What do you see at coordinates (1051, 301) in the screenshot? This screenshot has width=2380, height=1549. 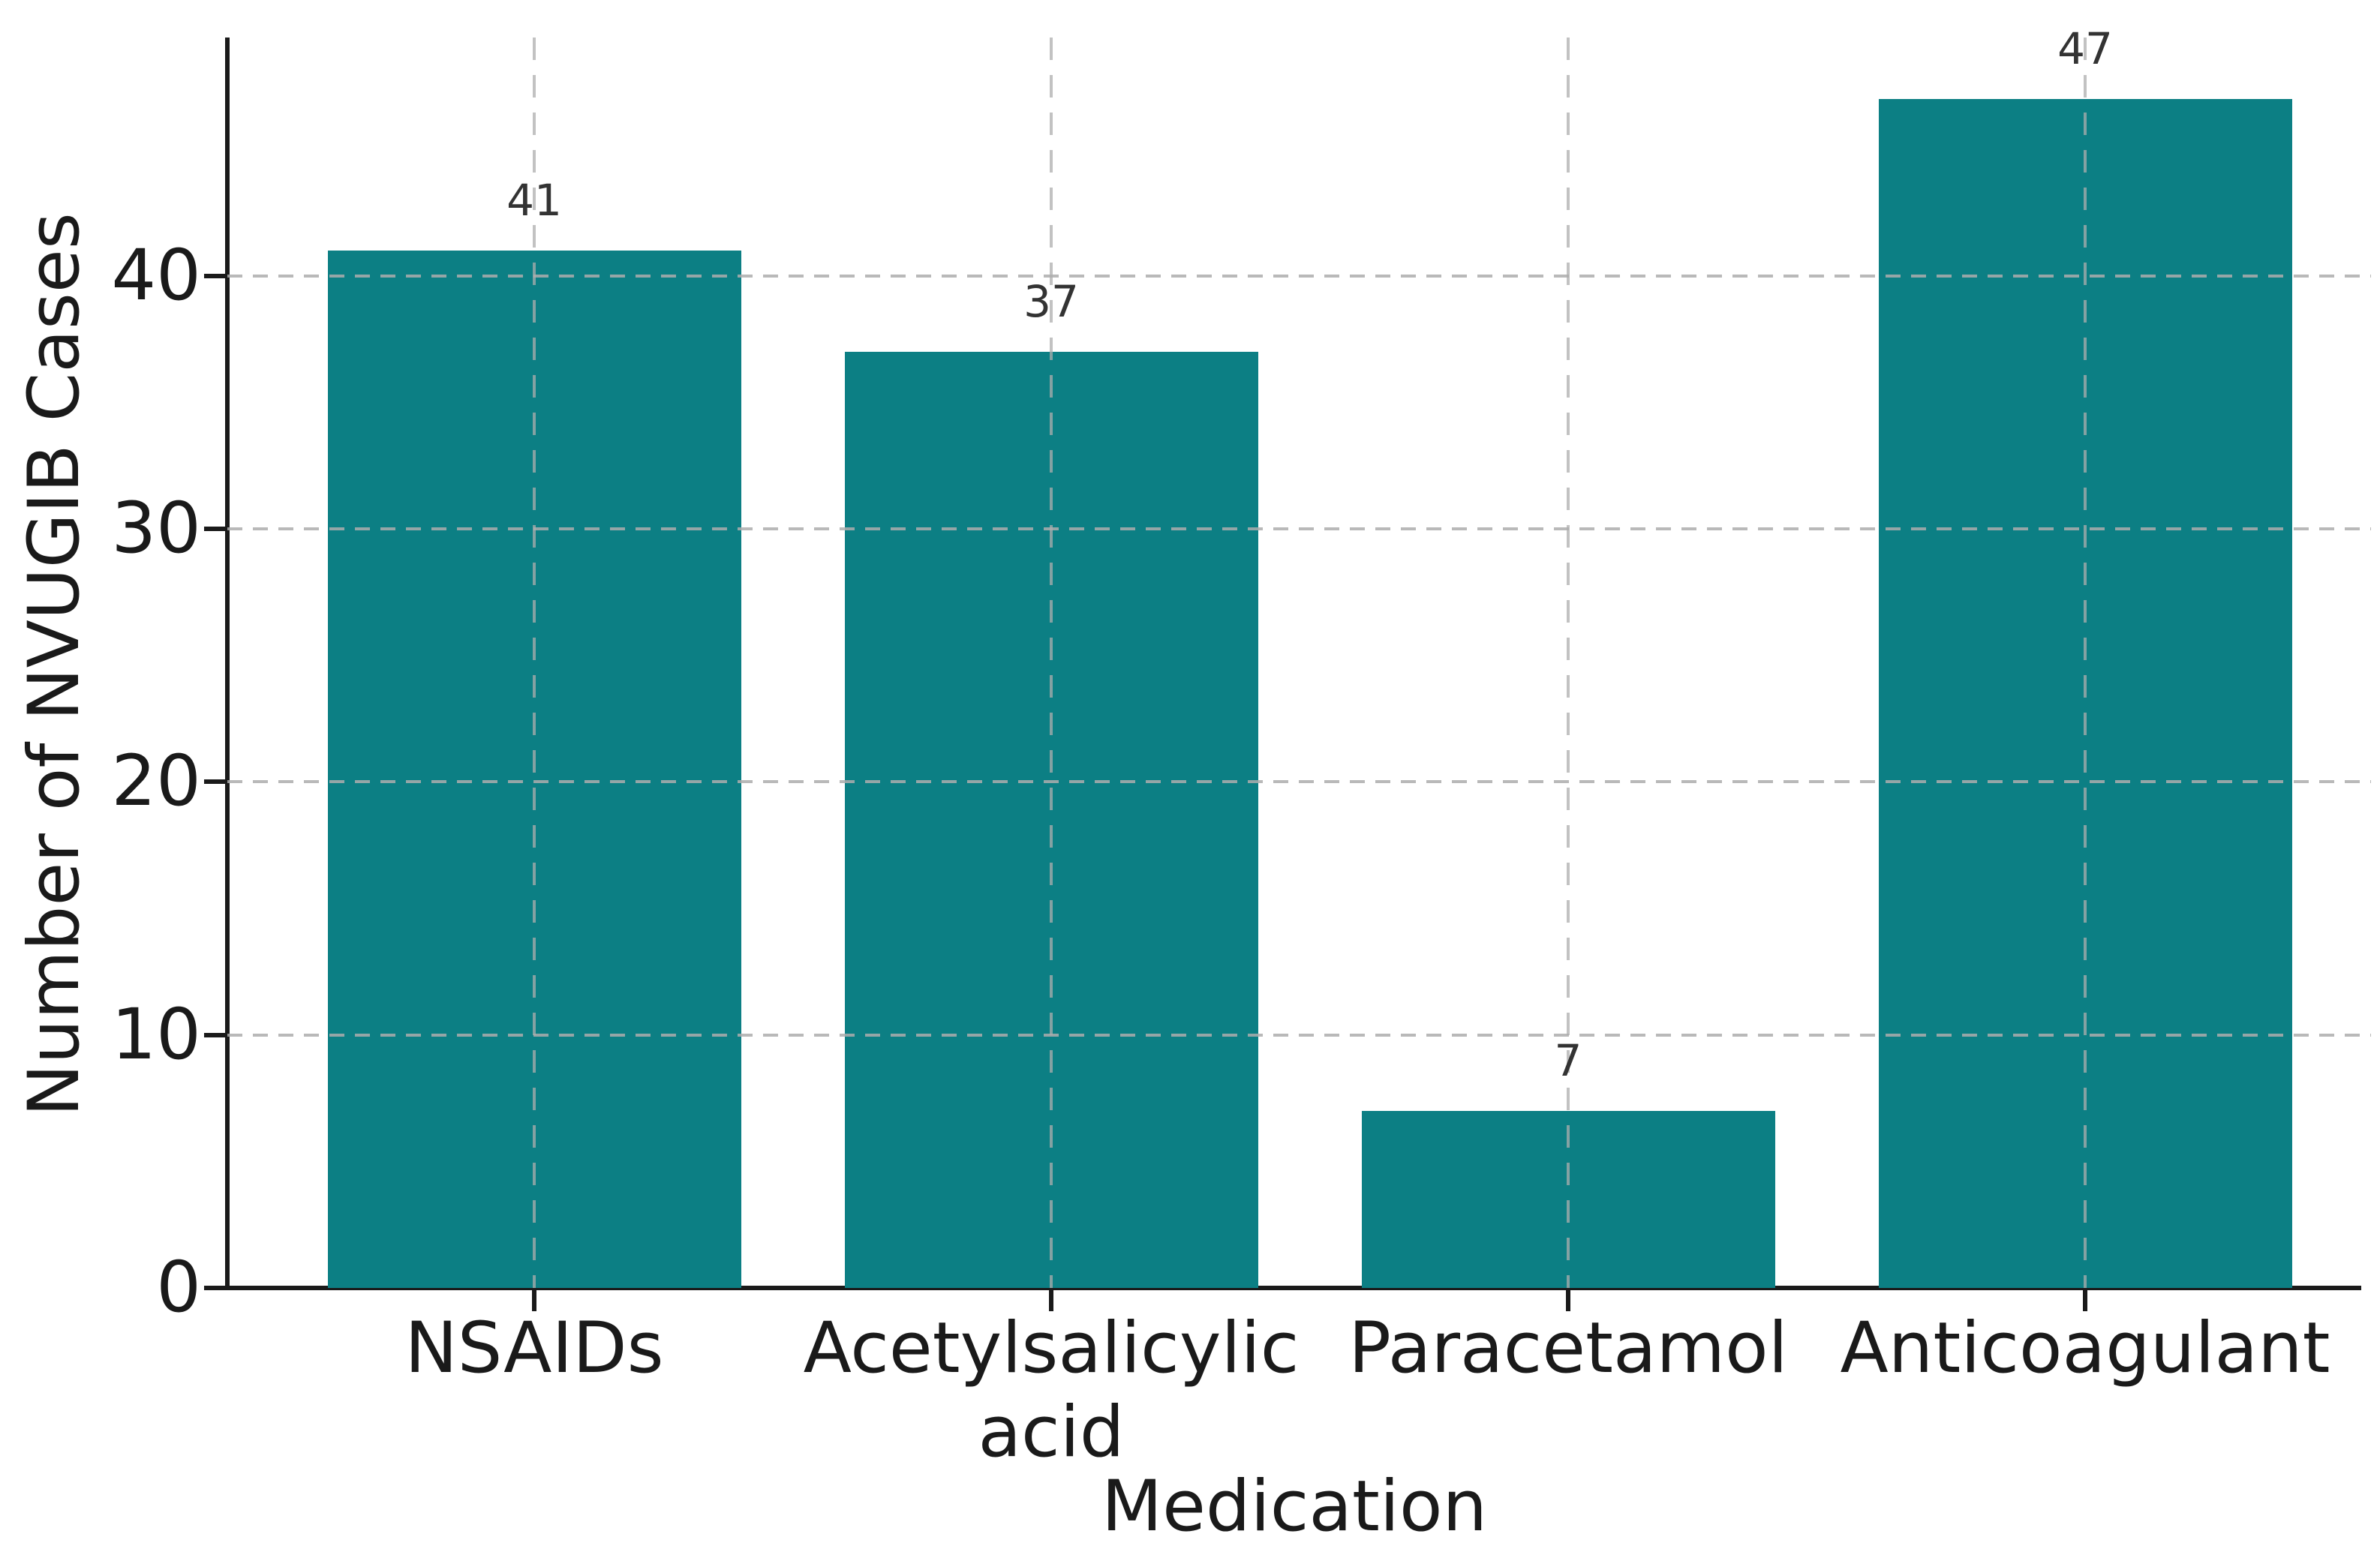 I see `bar-value-label: 37` at bounding box center [1051, 301].